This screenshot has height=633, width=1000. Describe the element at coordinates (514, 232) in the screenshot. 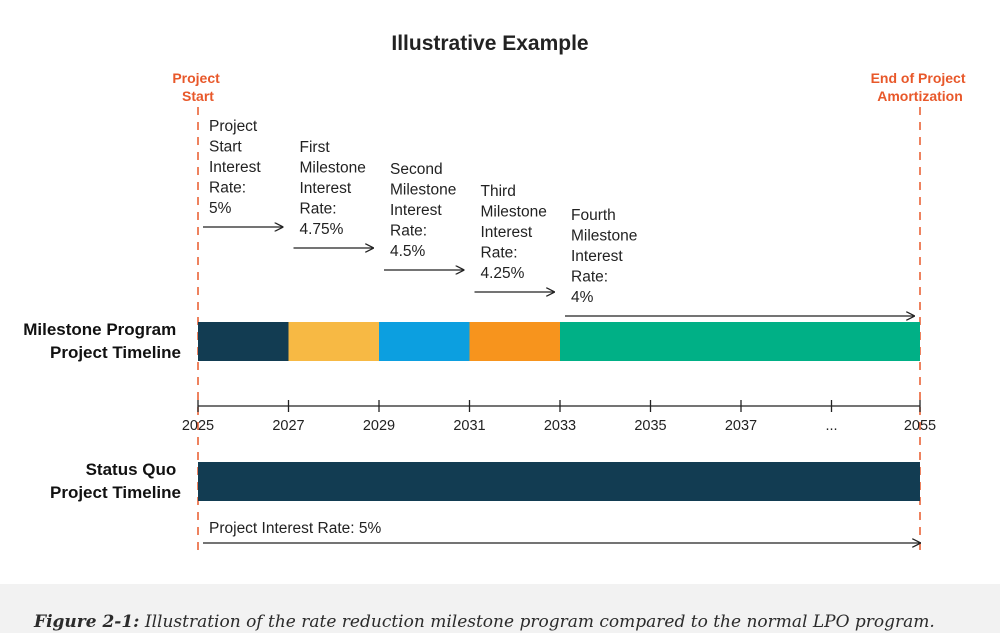

I see `rate-step-label-4: Third Milestone Interest Rate: 4.25%` at that location.